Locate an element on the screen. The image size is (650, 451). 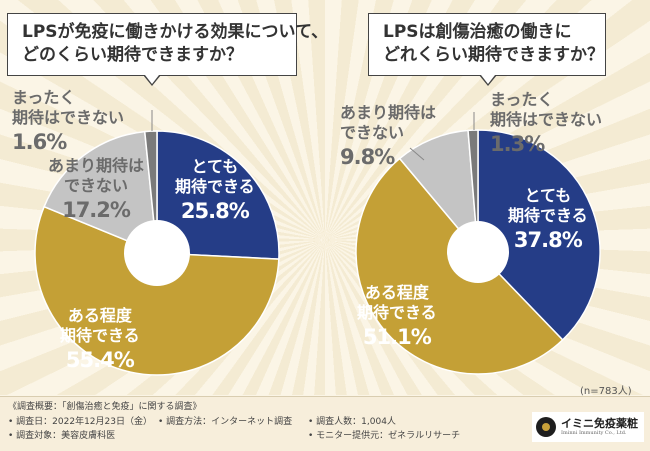
chart1-pct-very: 25.8% is located at coordinates (215, 211).